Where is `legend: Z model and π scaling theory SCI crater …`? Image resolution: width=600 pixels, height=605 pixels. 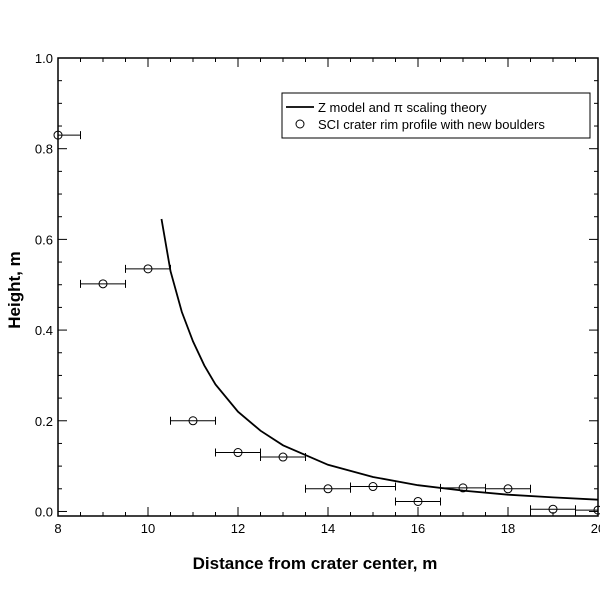 legend: Z model and π scaling theory SCI crater … is located at coordinates (436, 115).